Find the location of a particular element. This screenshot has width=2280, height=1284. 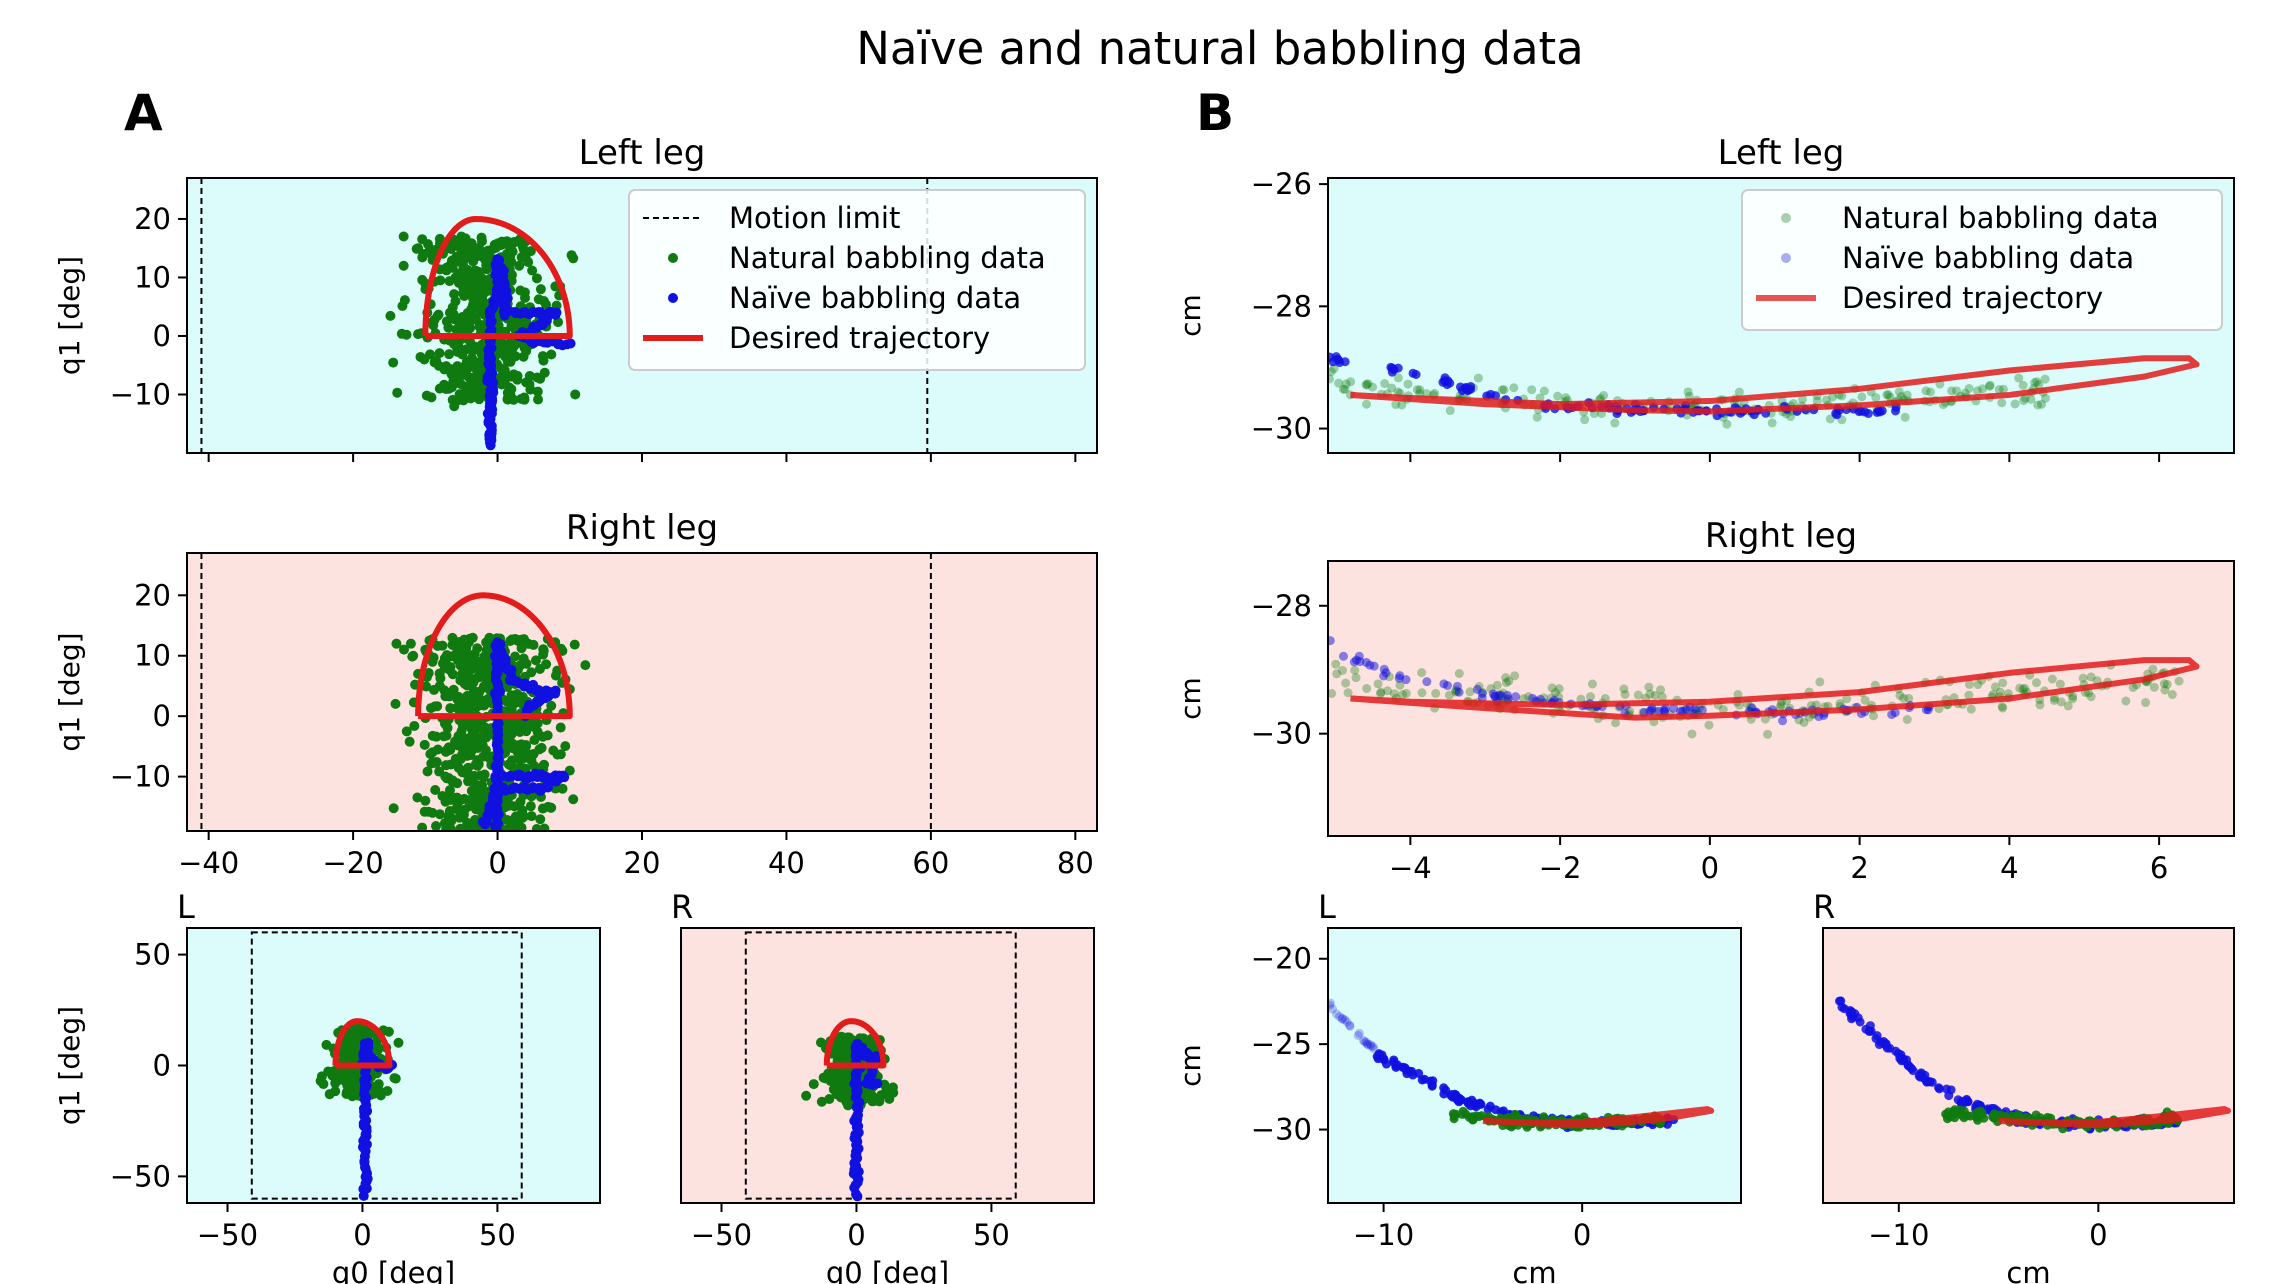

x-tick-label: −2 is located at coordinates (1560, 868).